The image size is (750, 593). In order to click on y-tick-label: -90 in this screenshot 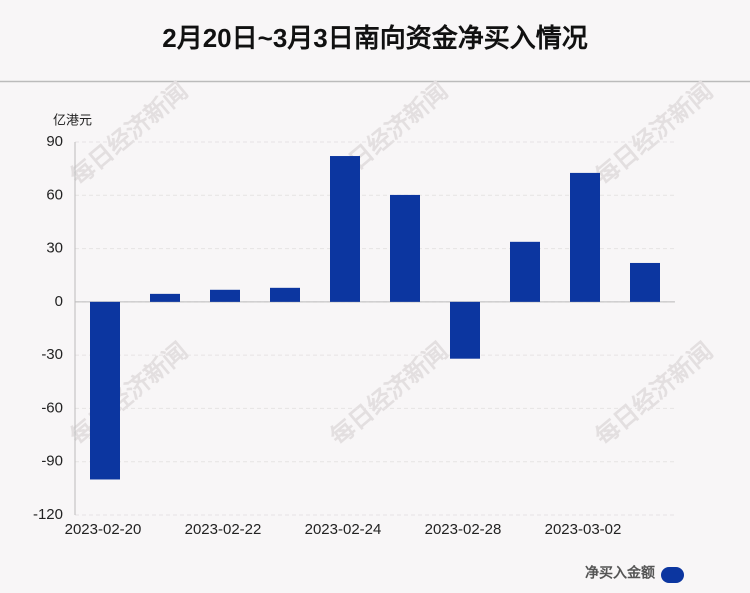, I will do `click(52, 461)`.